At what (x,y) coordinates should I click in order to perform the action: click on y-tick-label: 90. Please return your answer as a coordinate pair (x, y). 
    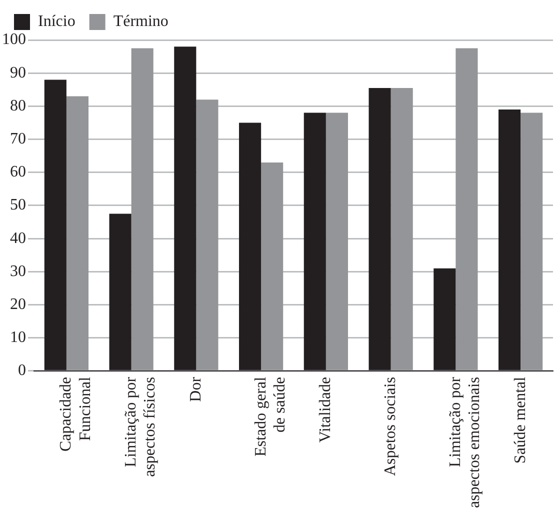
    Looking at the image, I should click on (18, 73).